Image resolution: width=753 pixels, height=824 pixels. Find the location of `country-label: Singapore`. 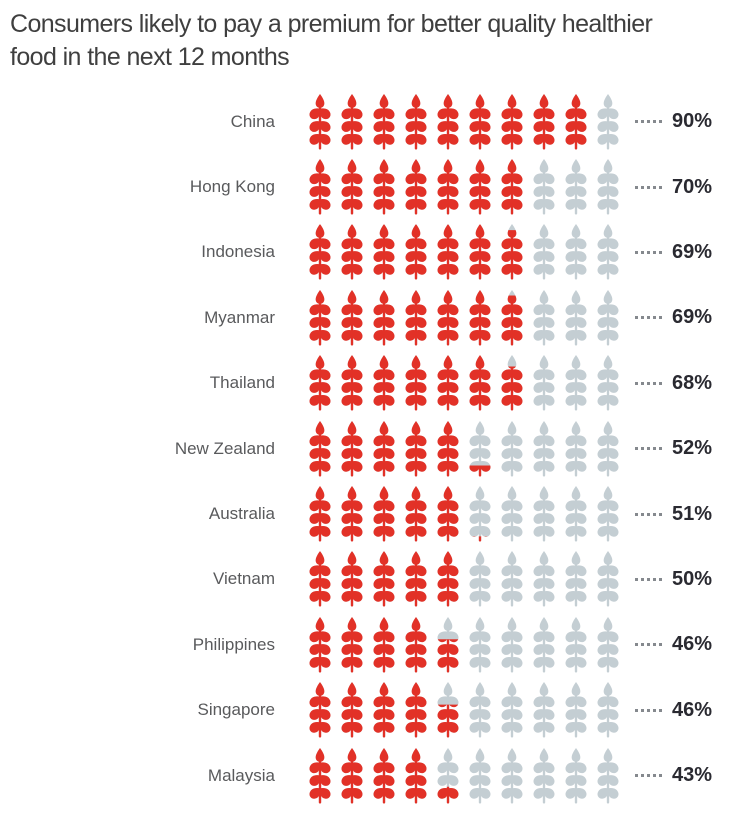

country-label: Singapore is located at coordinates (236, 710).